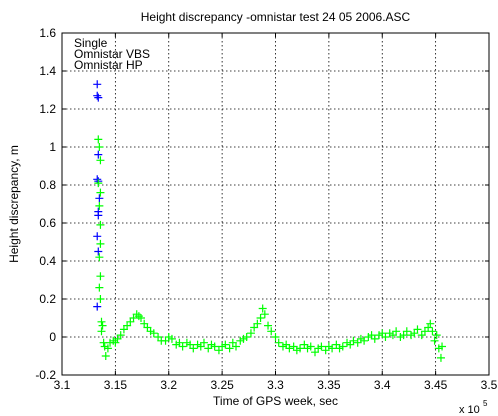 The height and width of the screenshot is (416, 498). I want to click on y-axis-label: Height discrepancy, m, so click(14, 204).